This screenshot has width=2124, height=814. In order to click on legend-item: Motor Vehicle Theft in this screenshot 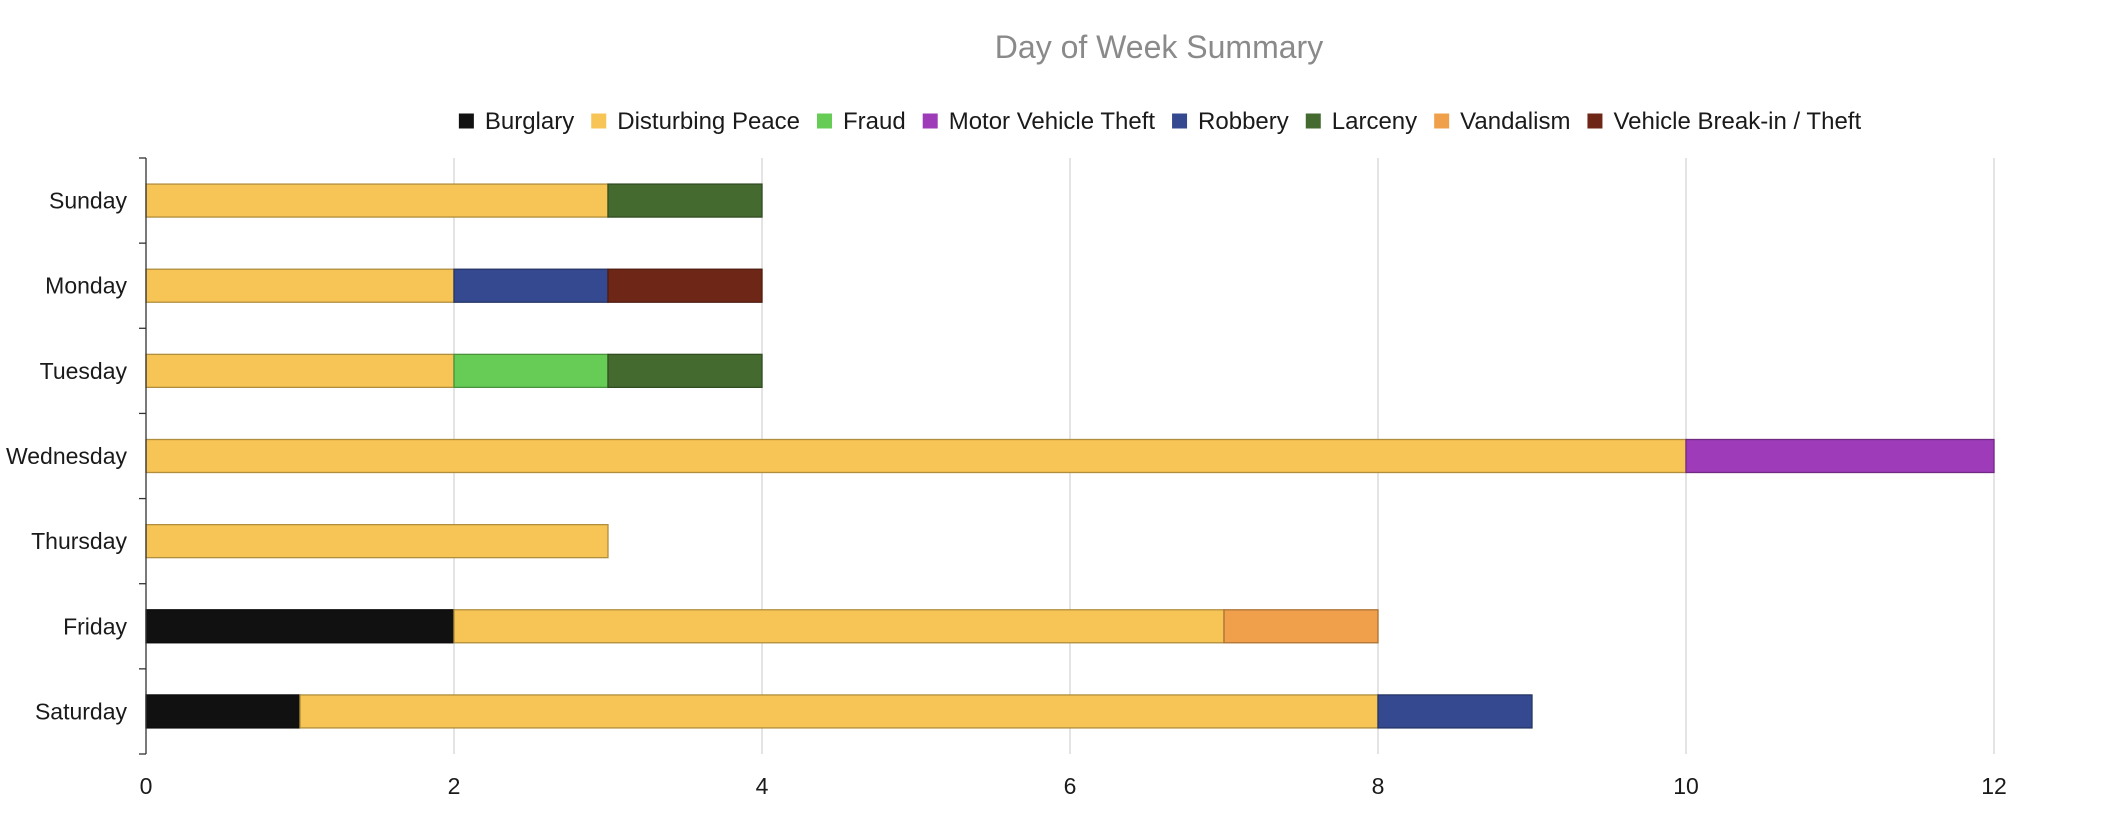, I will do `click(1039, 121)`.